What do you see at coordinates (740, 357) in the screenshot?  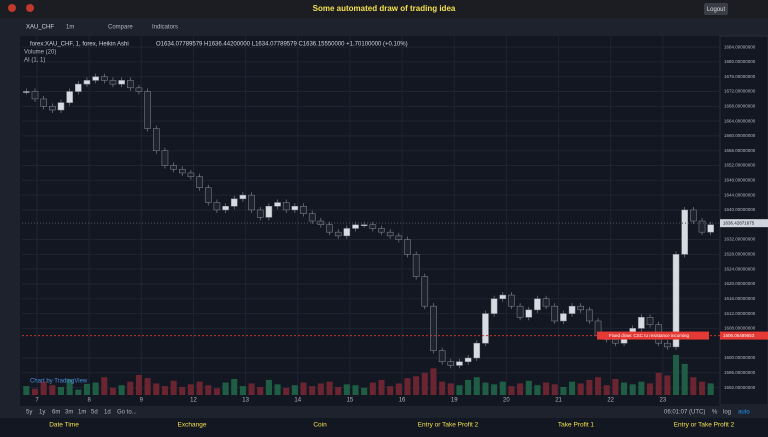 I see `y-tick-label: 1600.00000000` at bounding box center [740, 357].